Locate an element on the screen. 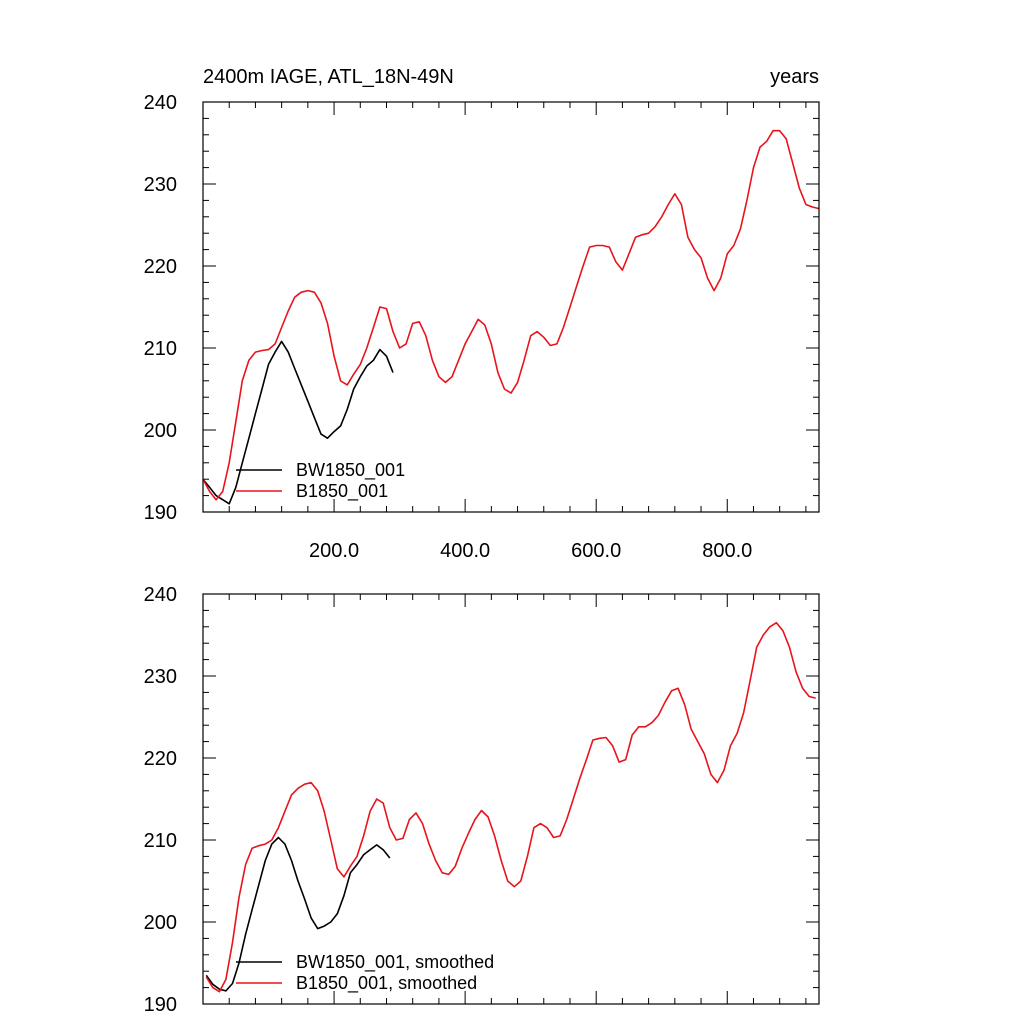 The height and width of the screenshot is (1024, 1024). legend-label-bw1850: BW1850_001 is located at coordinates (350, 470).